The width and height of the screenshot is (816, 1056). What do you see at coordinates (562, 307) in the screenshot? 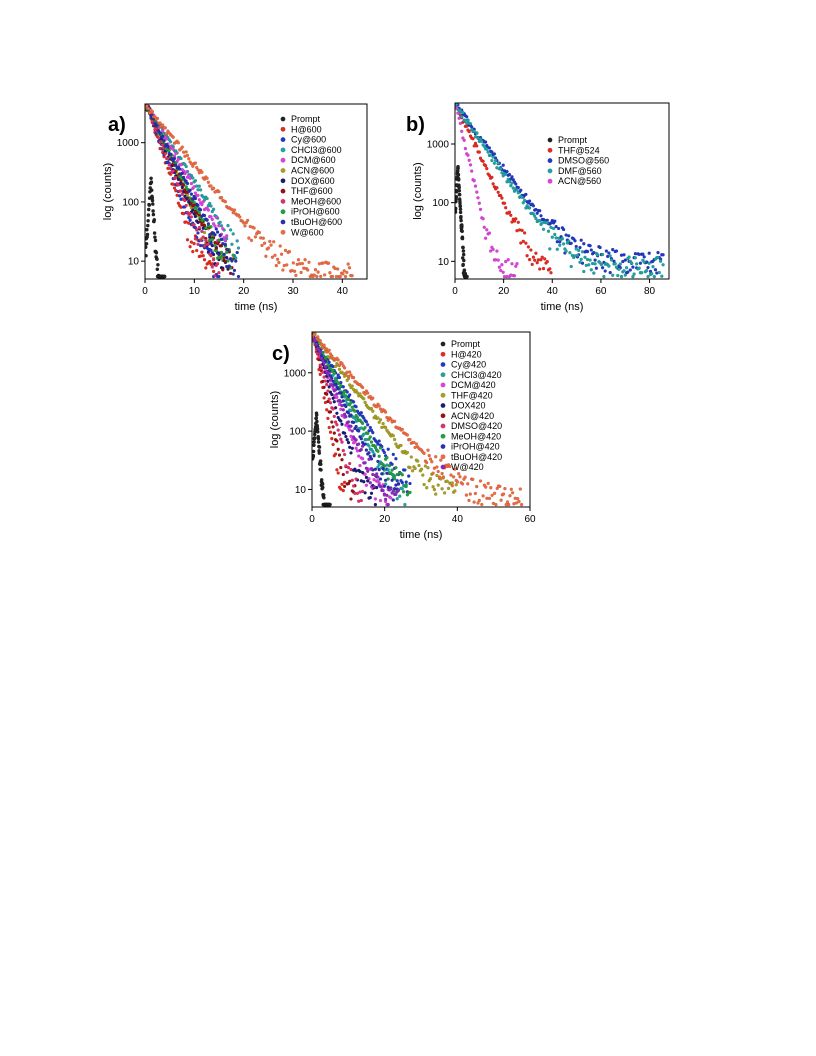
I see `x-axis-title: time (ns)` at bounding box center [562, 307].